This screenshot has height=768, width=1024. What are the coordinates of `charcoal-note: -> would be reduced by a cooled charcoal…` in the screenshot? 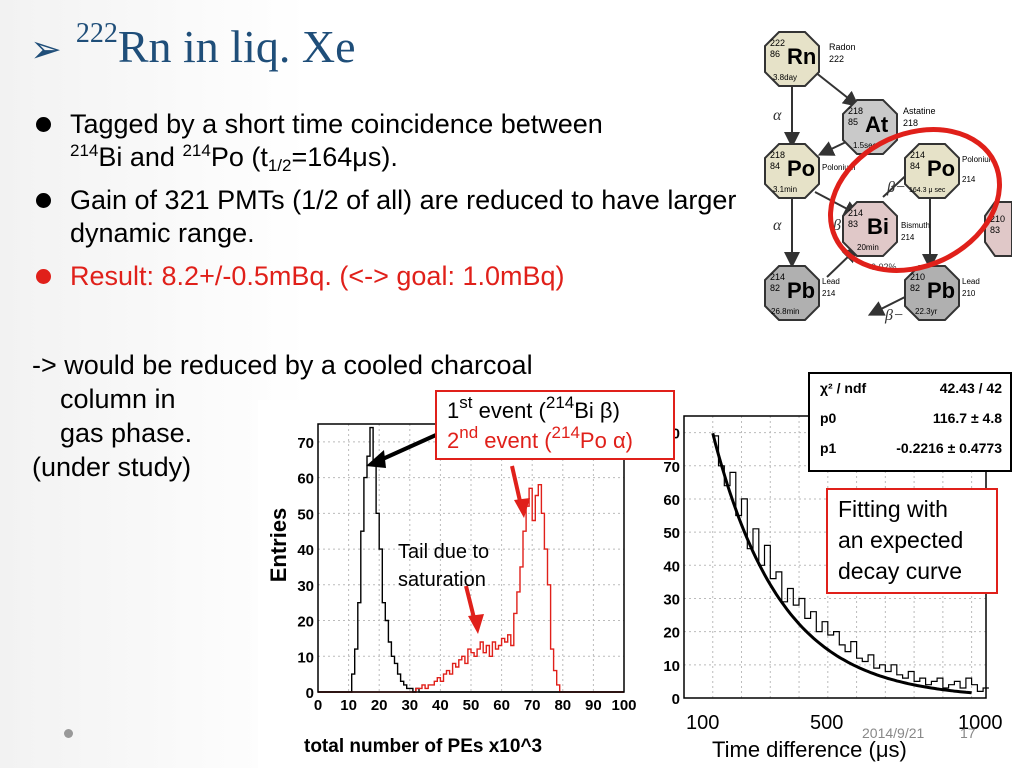 It's located at (282, 416).